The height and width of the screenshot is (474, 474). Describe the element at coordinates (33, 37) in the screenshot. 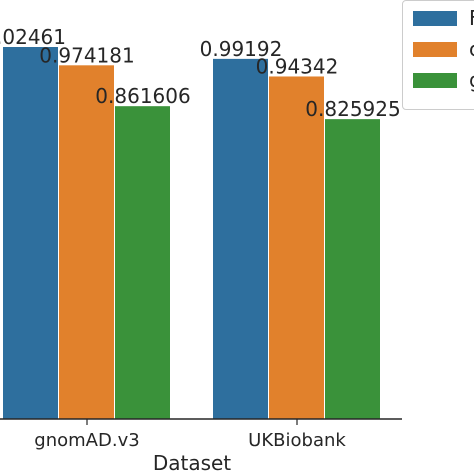

I see `value-label-0-0: .02461` at that location.